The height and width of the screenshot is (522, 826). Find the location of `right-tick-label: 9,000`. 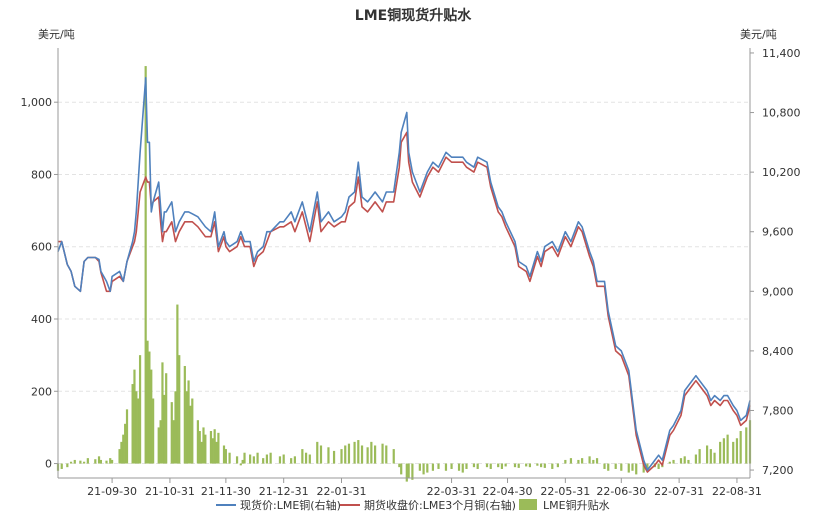

right-tick-label: 9,000 is located at coordinates (778, 291).